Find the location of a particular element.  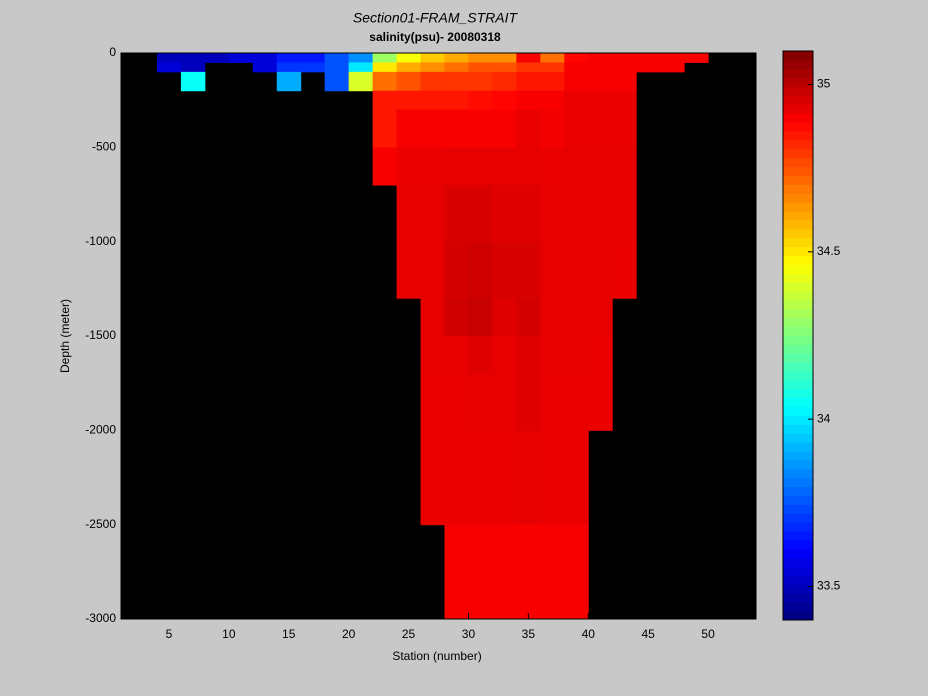

y-tick-label: -500 is located at coordinates (104, 147).